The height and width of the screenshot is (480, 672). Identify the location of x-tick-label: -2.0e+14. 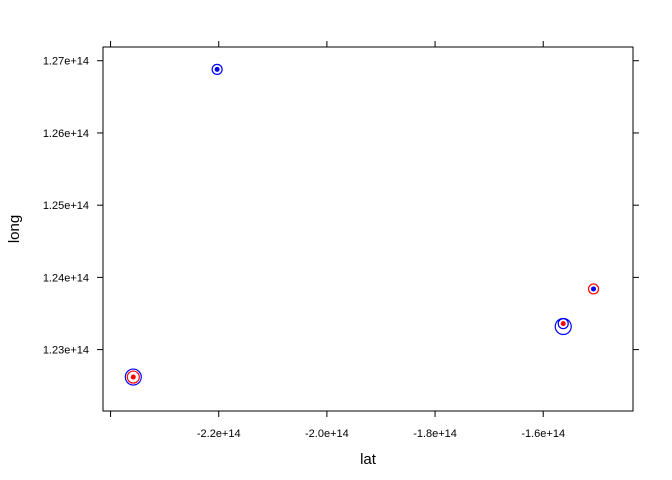
(327, 434).